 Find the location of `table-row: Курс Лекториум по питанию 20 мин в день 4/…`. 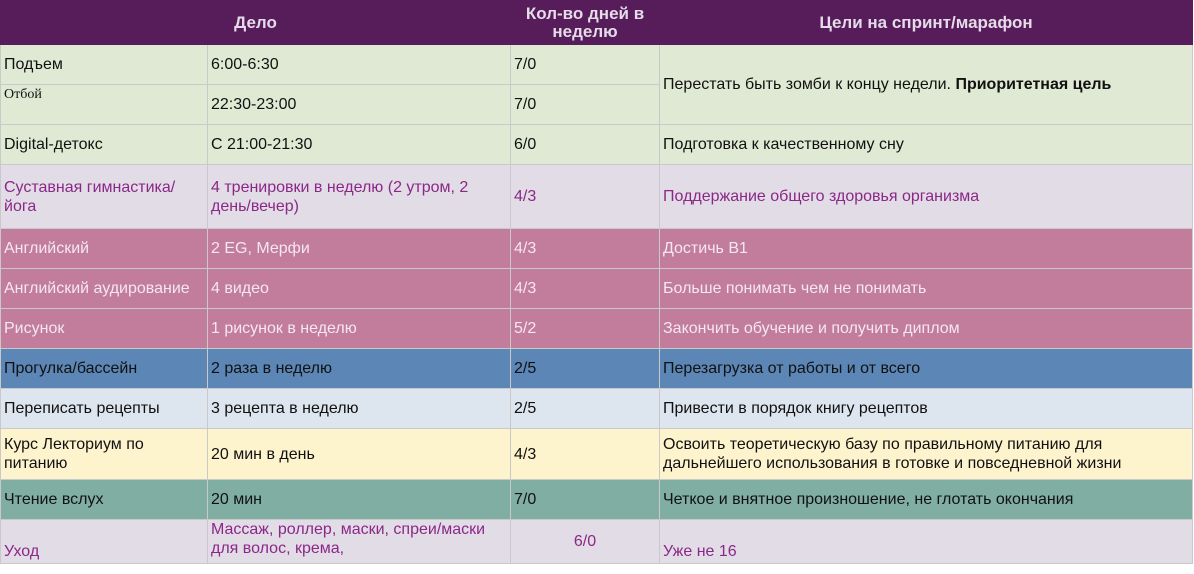

table-row: Курс Лекториум по питанию 20 мин в день 4/… is located at coordinates (597, 454).